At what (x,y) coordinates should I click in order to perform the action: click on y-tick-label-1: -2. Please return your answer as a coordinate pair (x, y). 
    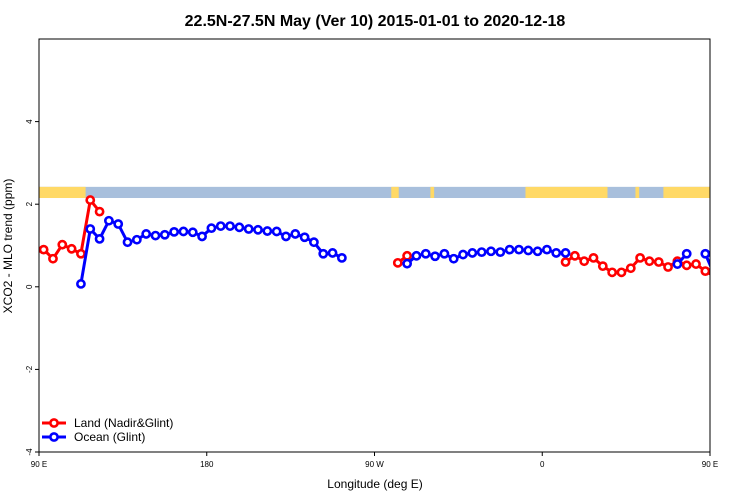
    Looking at the image, I should click on (29, 369).